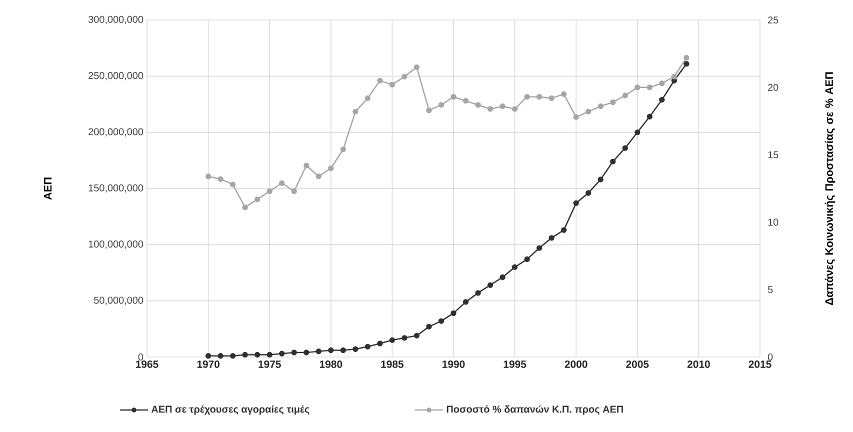 The image size is (853, 432). What do you see at coordinates (116, 244) in the screenshot?
I see `y-tick-label: 100,000,000` at bounding box center [116, 244].